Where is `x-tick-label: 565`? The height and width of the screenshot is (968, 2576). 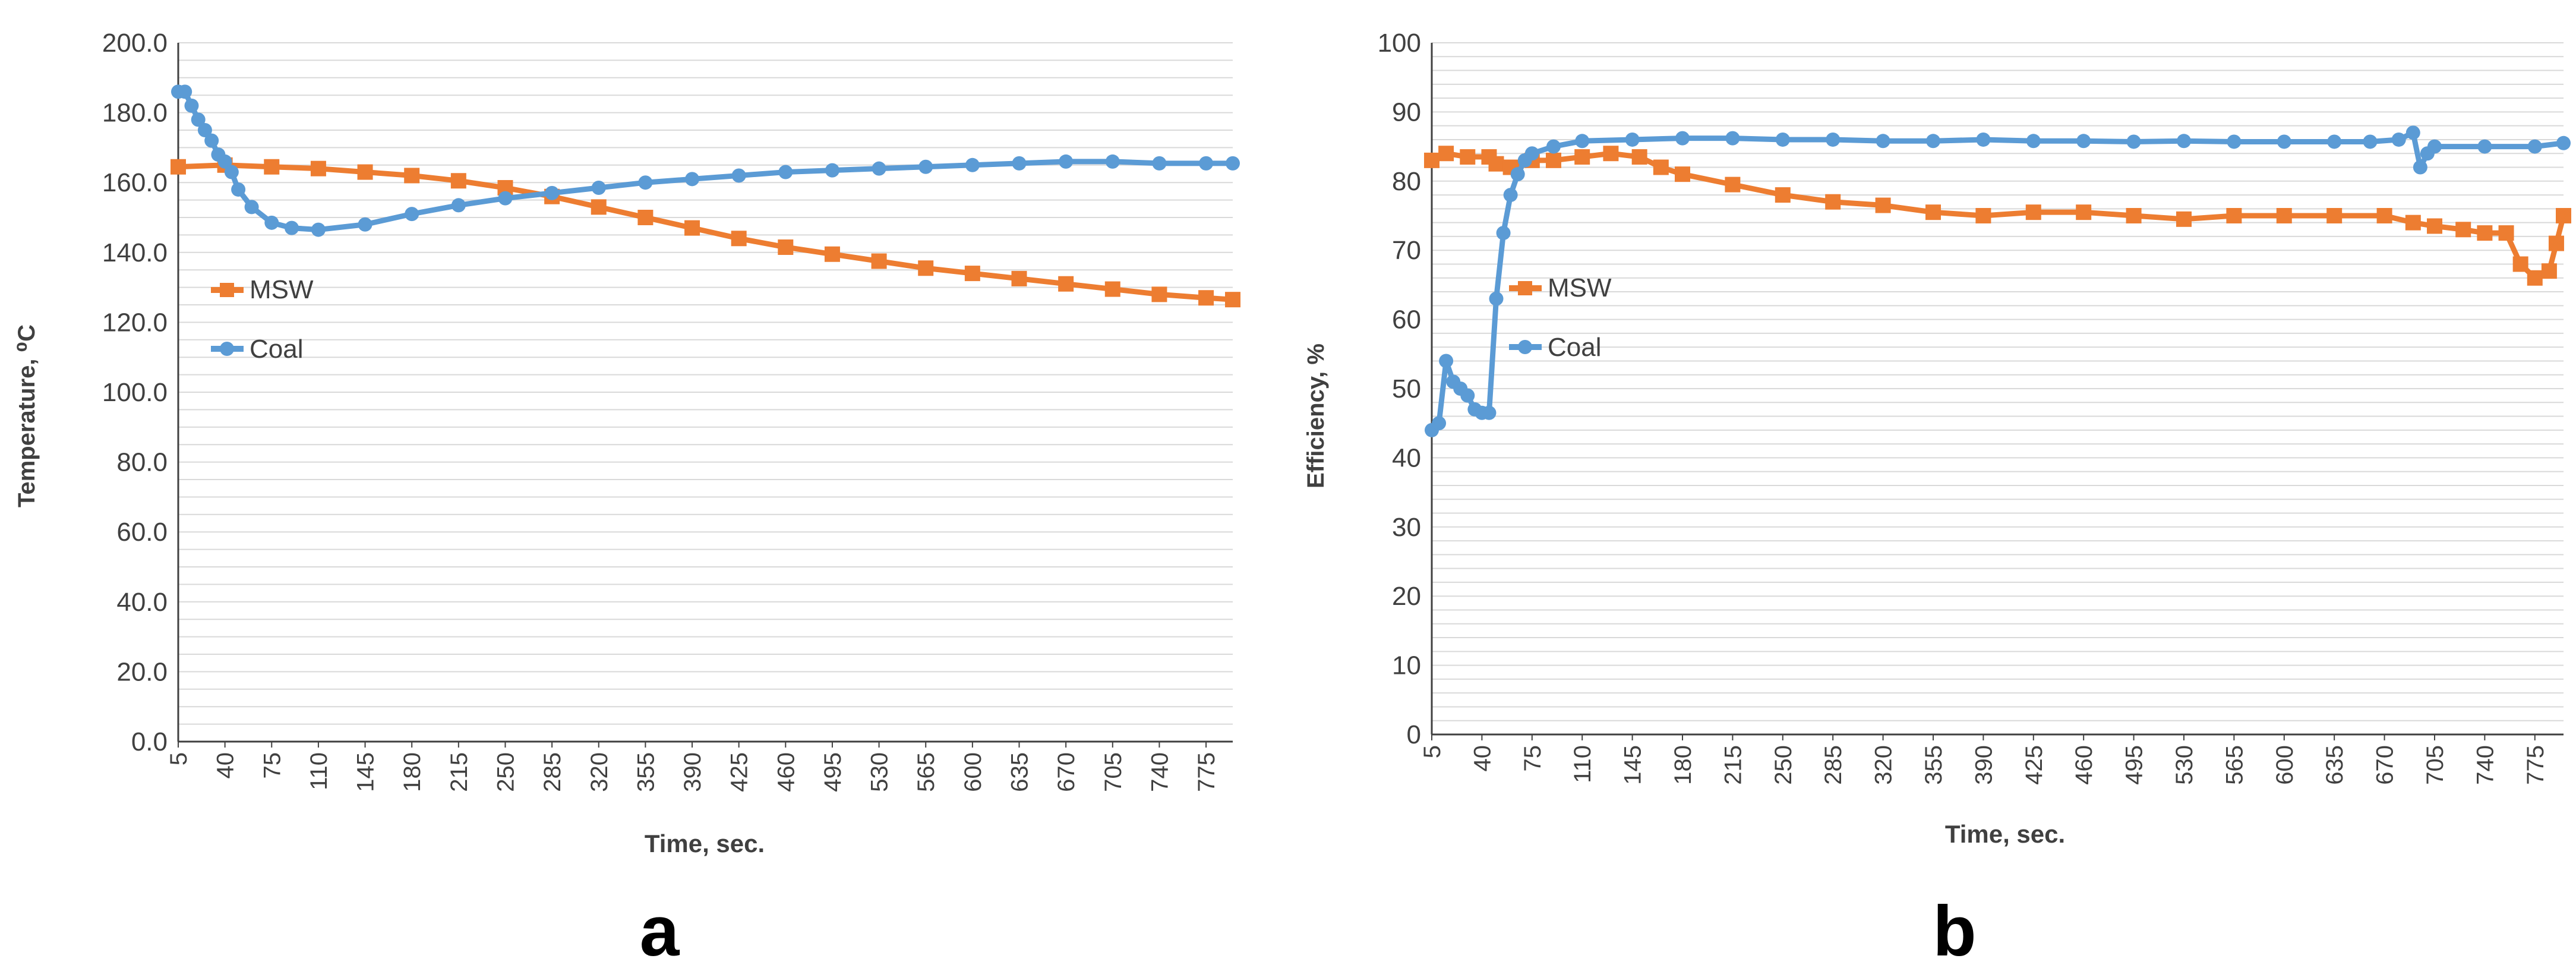
x-tick-label: 565 is located at coordinates (2234, 765).